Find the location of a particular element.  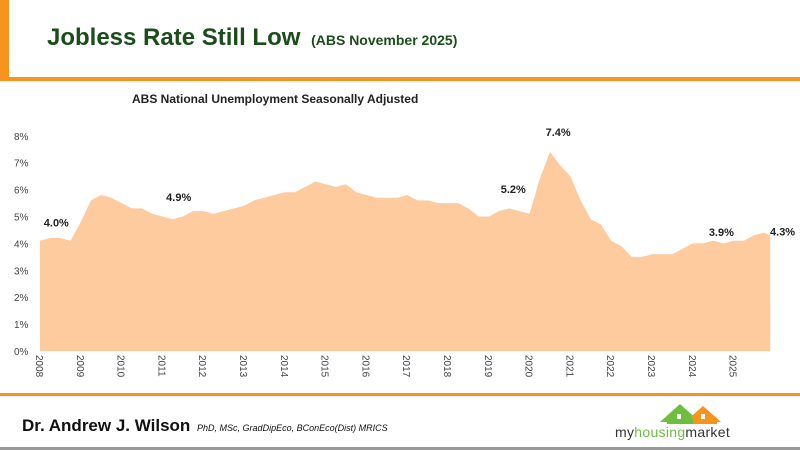

x-tick-label: 2023 is located at coordinates (650, 366).